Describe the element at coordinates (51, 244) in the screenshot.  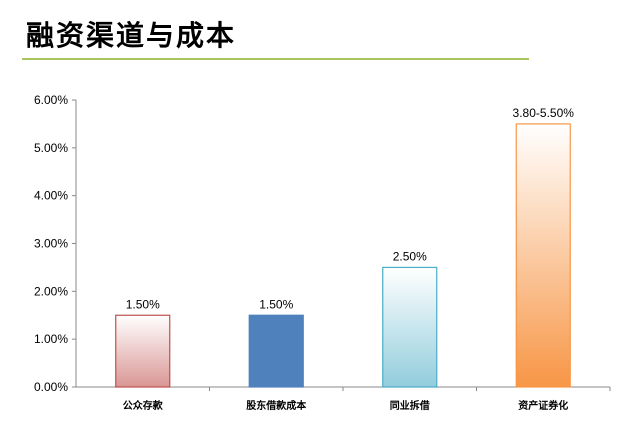
I see `y-tick-label: 3.00%` at that location.